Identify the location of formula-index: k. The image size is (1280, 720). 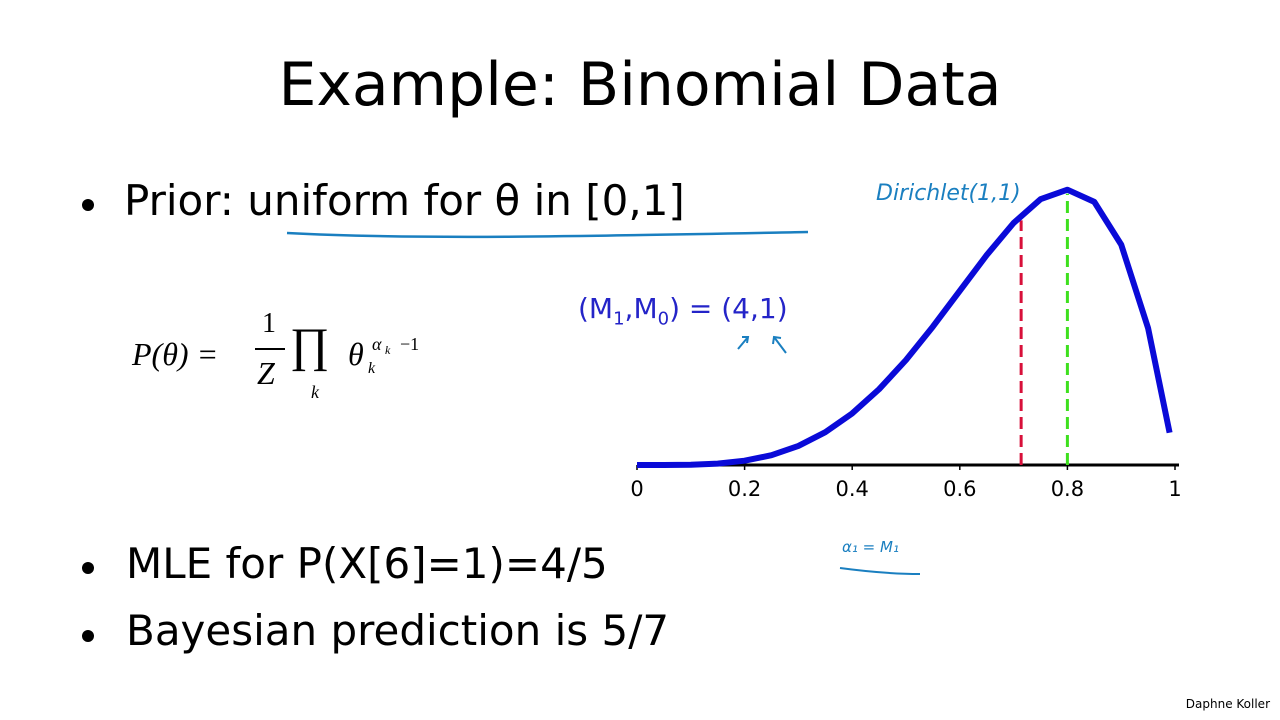
(315, 392).